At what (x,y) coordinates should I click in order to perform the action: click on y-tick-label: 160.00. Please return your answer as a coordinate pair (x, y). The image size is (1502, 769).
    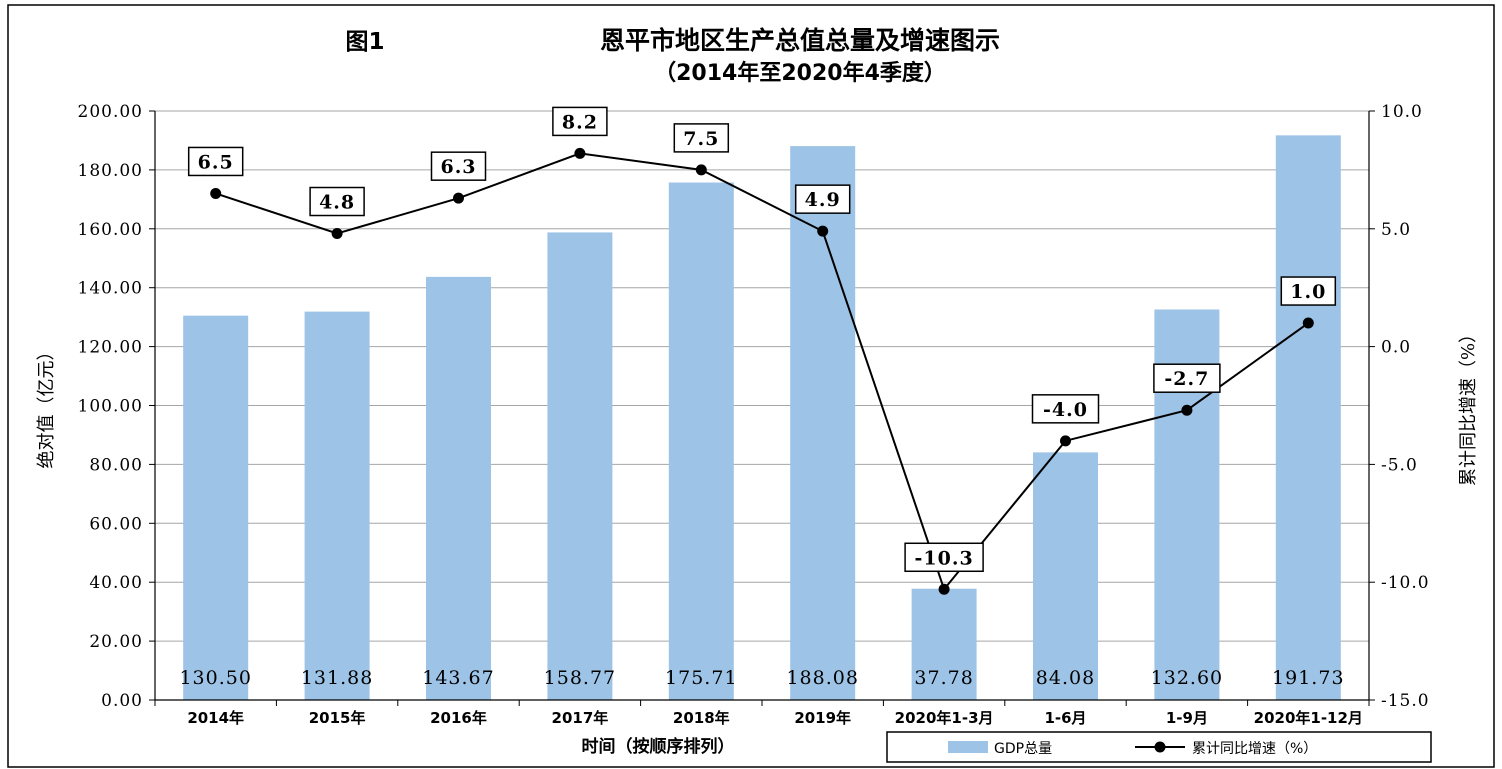
    Looking at the image, I should click on (110, 230).